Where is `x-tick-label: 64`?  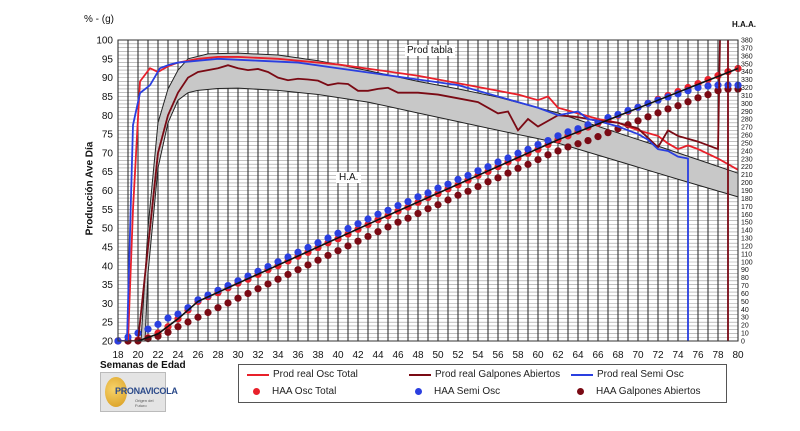 x-tick-label: 64 is located at coordinates (578, 355).